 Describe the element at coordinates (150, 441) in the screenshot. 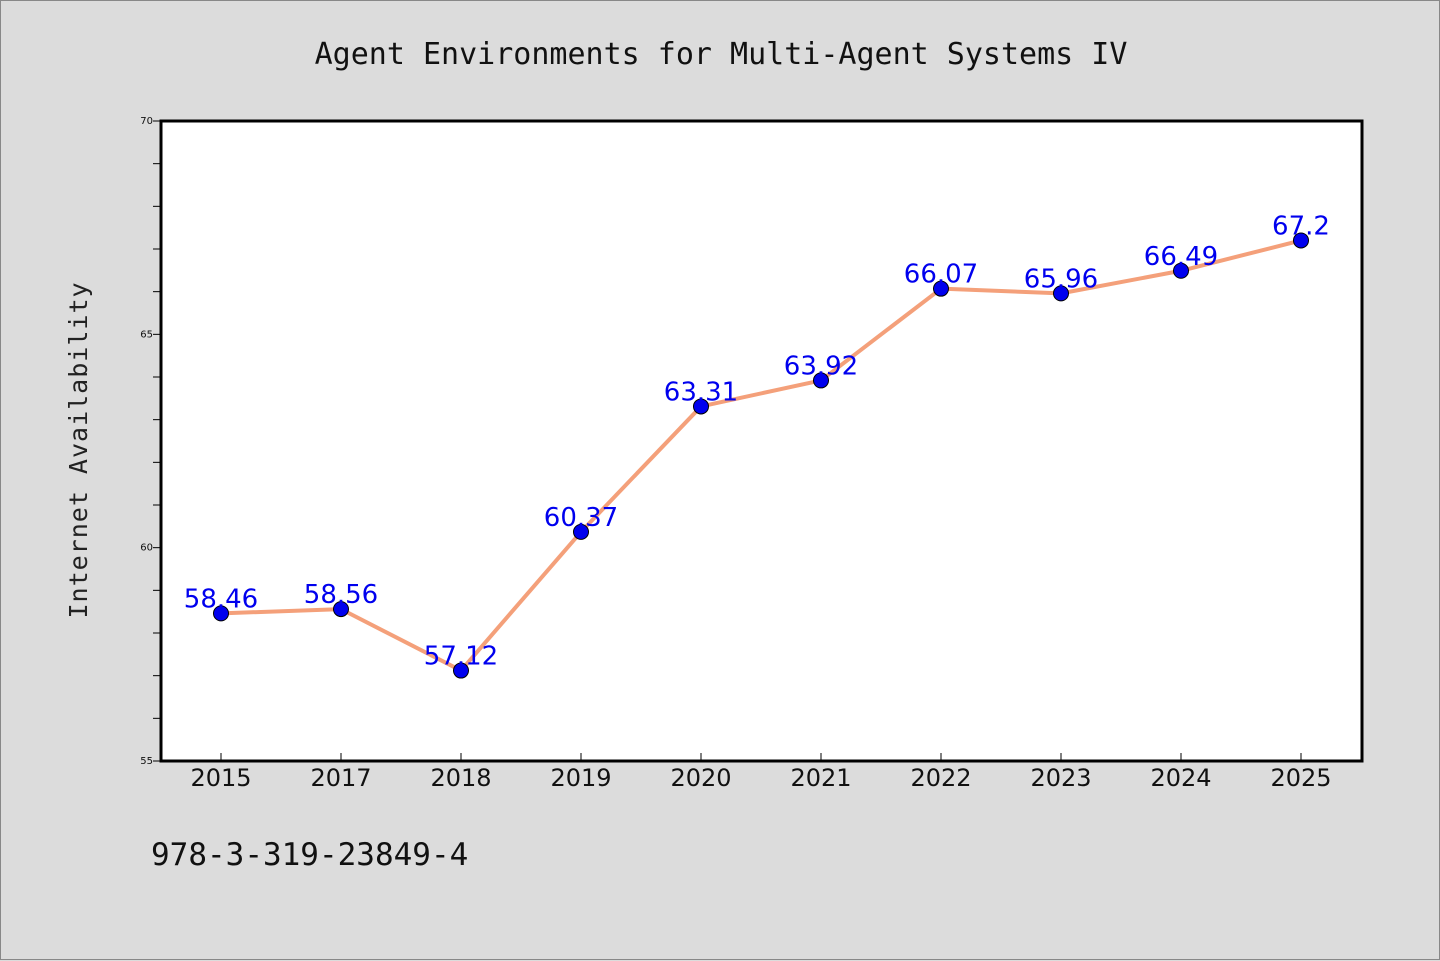

I see `y-axis-ticks: 55 60 65 70` at that location.